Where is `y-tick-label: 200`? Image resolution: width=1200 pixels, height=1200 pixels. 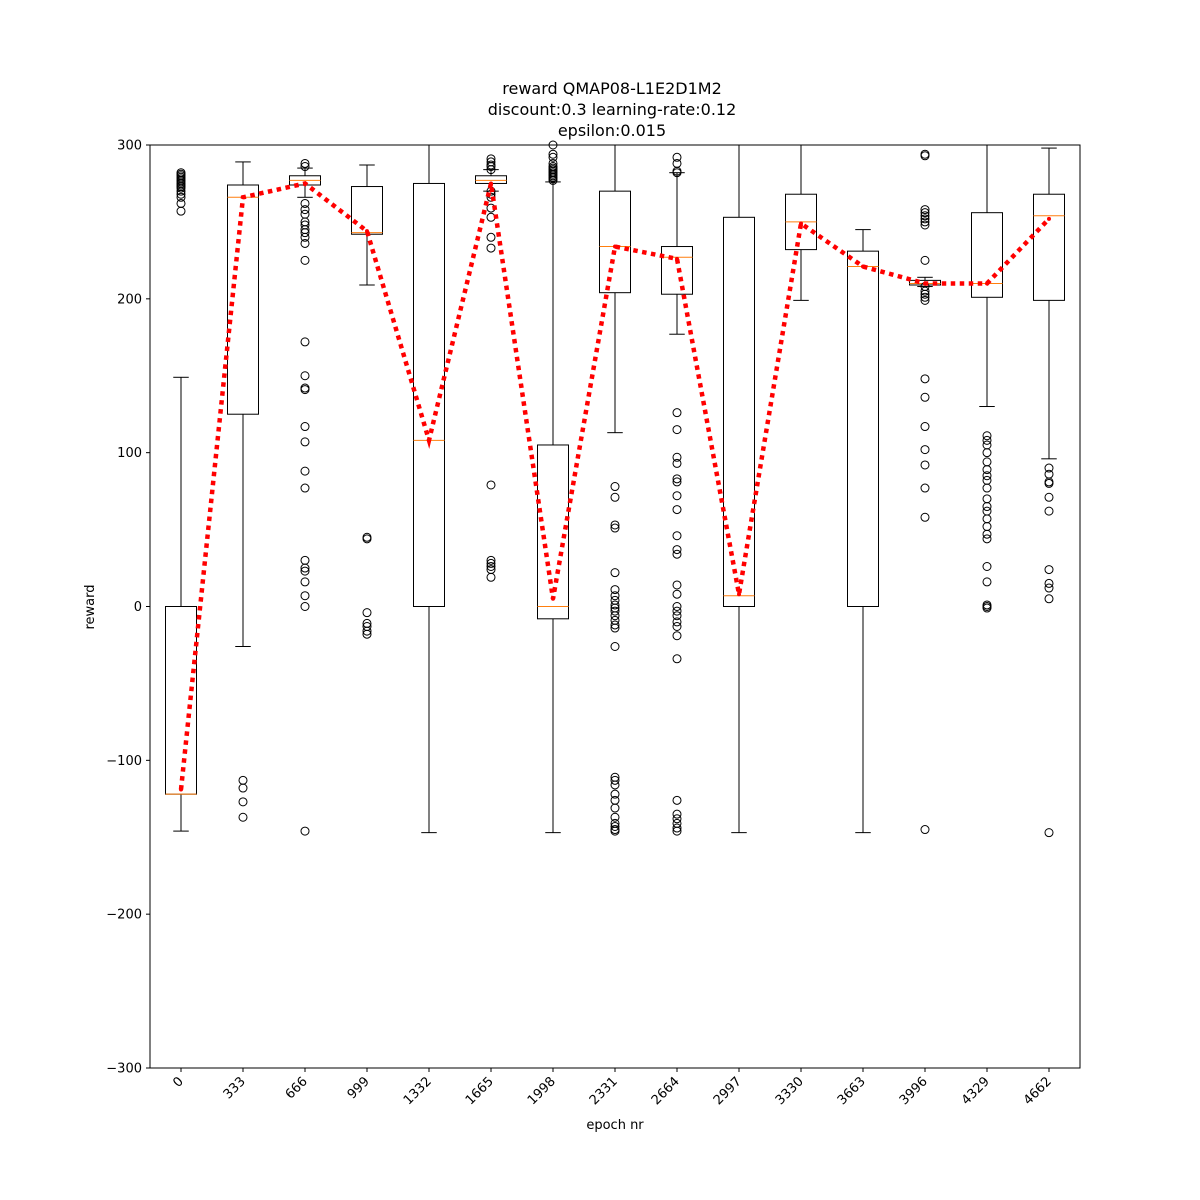
y-tick-label: 200 is located at coordinates (129, 299).